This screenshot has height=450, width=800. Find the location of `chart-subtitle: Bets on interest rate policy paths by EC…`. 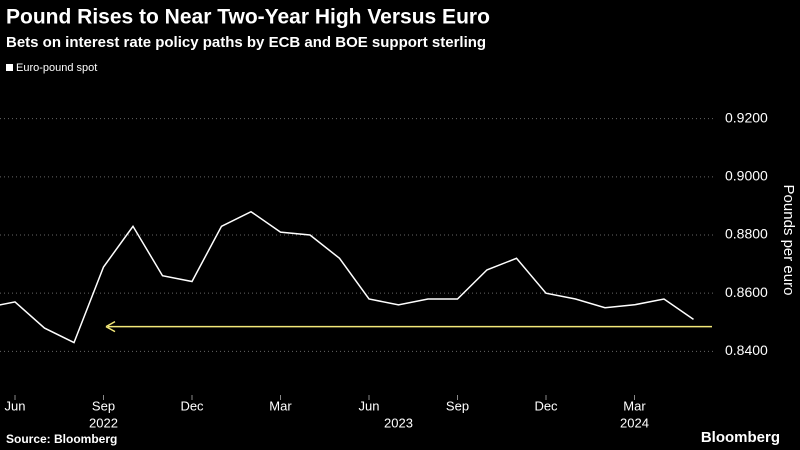

chart-subtitle: Bets on interest rate policy paths by EC… is located at coordinates (246, 42).